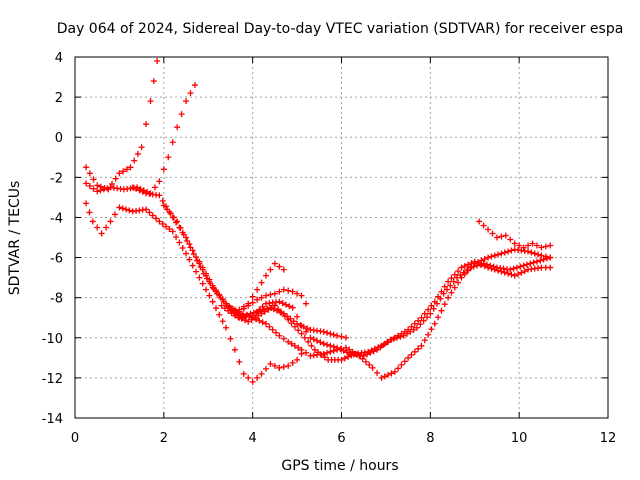  What do you see at coordinates (341, 438) in the screenshot?
I see `x-tick-label: 6` at bounding box center [341, 438].